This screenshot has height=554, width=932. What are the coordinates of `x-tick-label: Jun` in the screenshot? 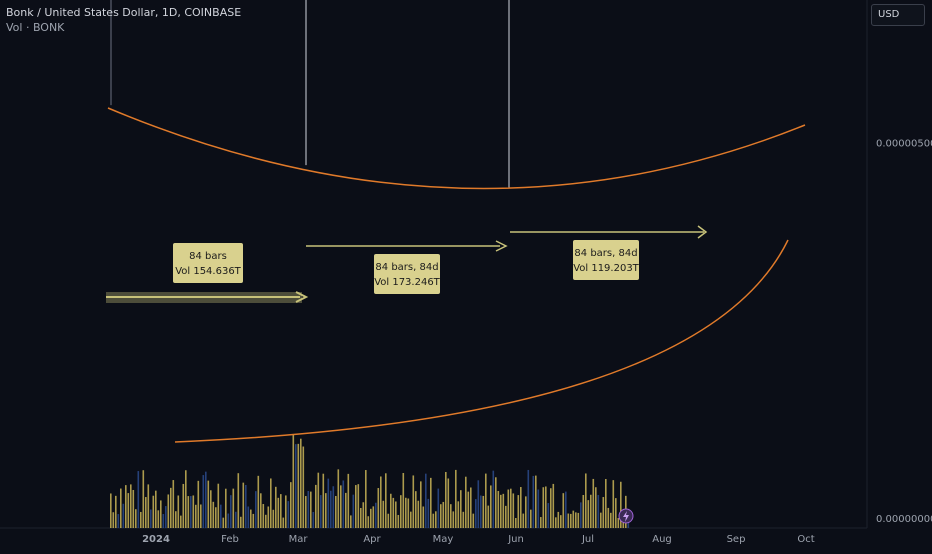 It's located at (515, 539).